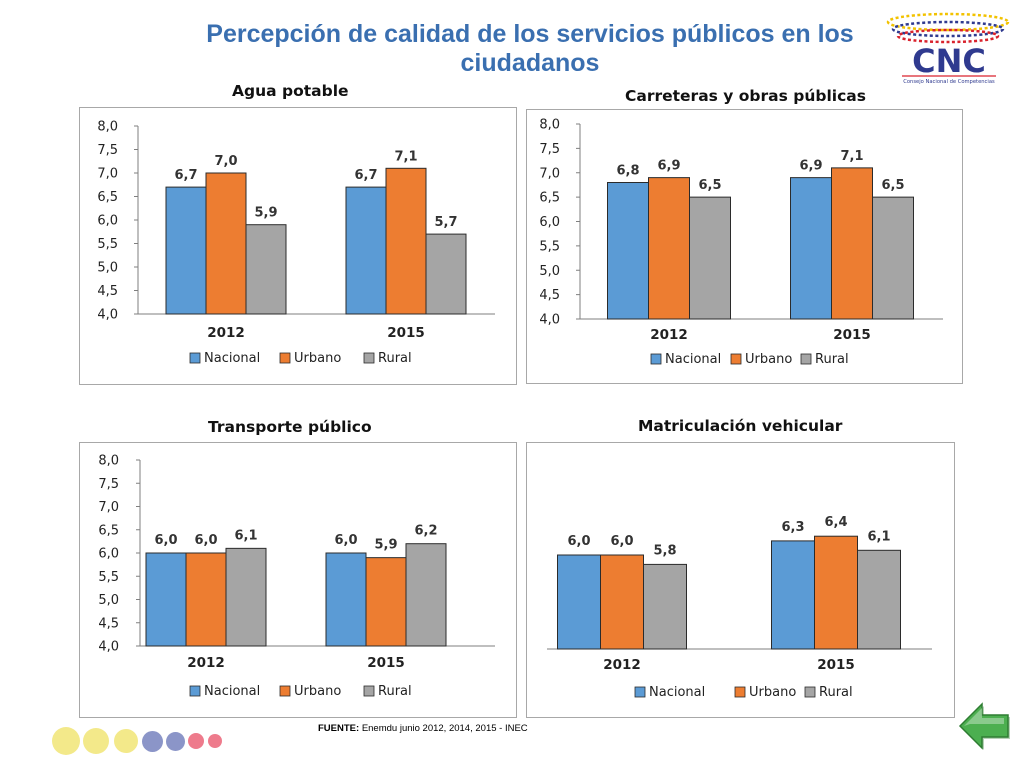  I want to click on data-label: 5,7, so click(445, 222).